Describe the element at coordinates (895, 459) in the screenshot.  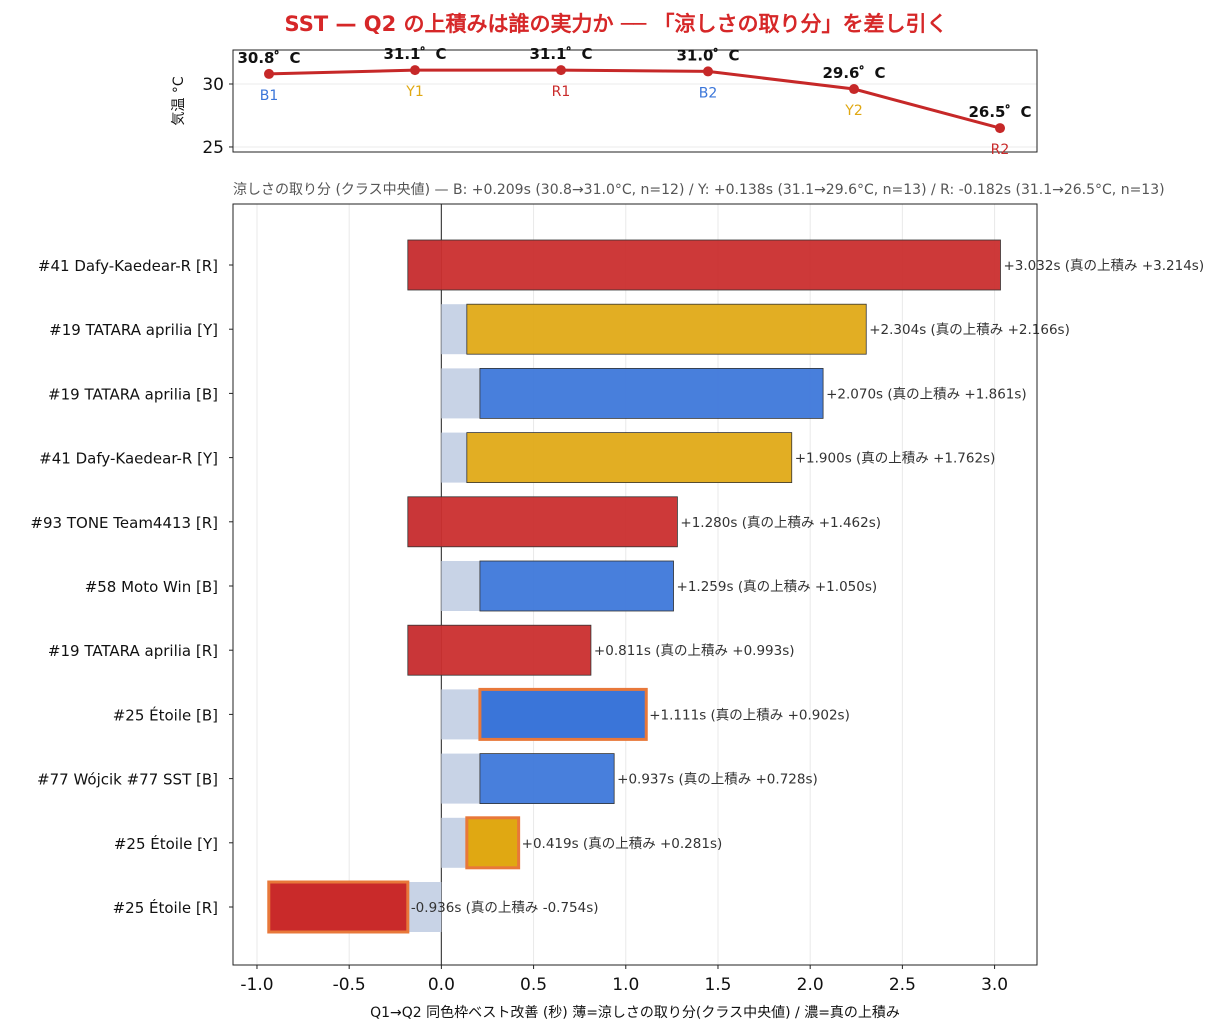
I see `bar-annotation: +1.900s (真の上積み +1.762s)` at that location.